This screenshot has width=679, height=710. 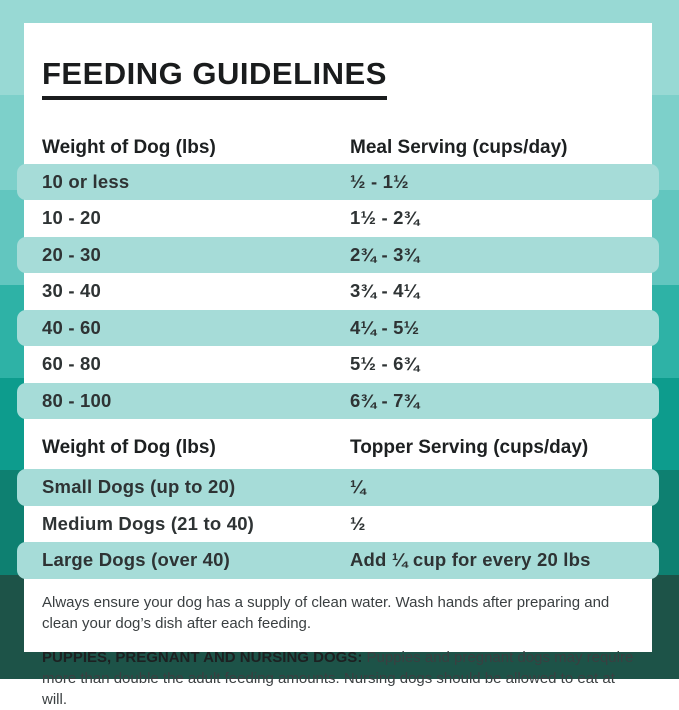 I want to click on serving-cell: ½, so click(x=358, y=523).